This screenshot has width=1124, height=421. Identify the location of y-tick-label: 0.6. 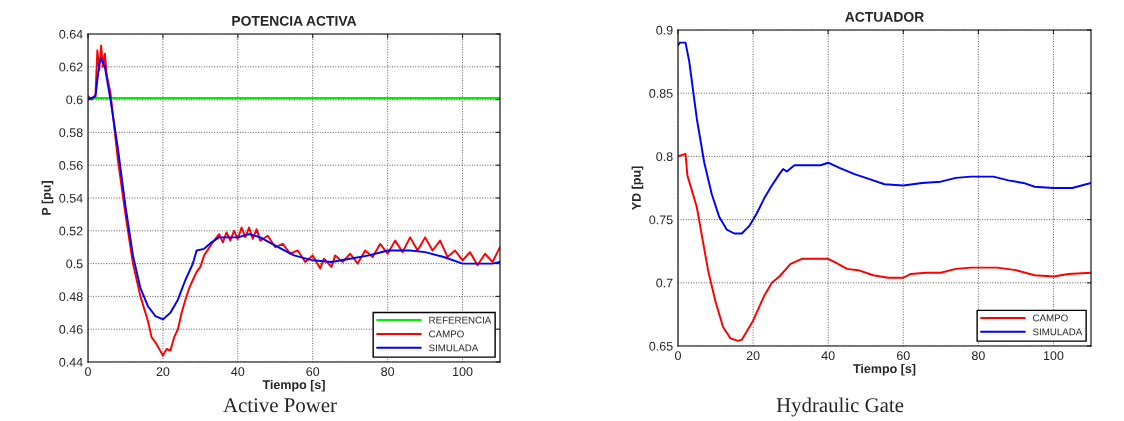
(74, 100).